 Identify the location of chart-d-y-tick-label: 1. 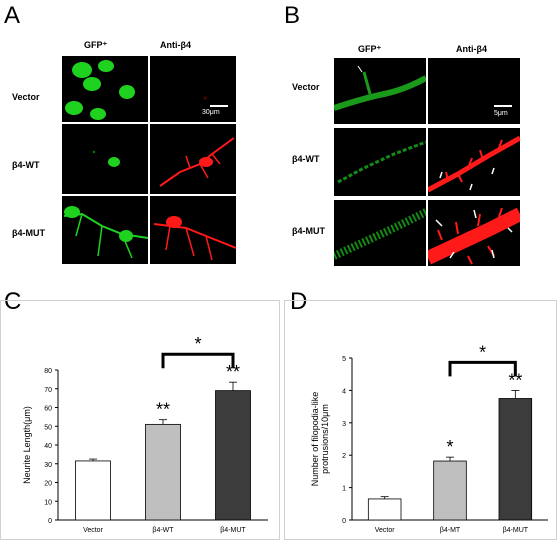
(344, 489).